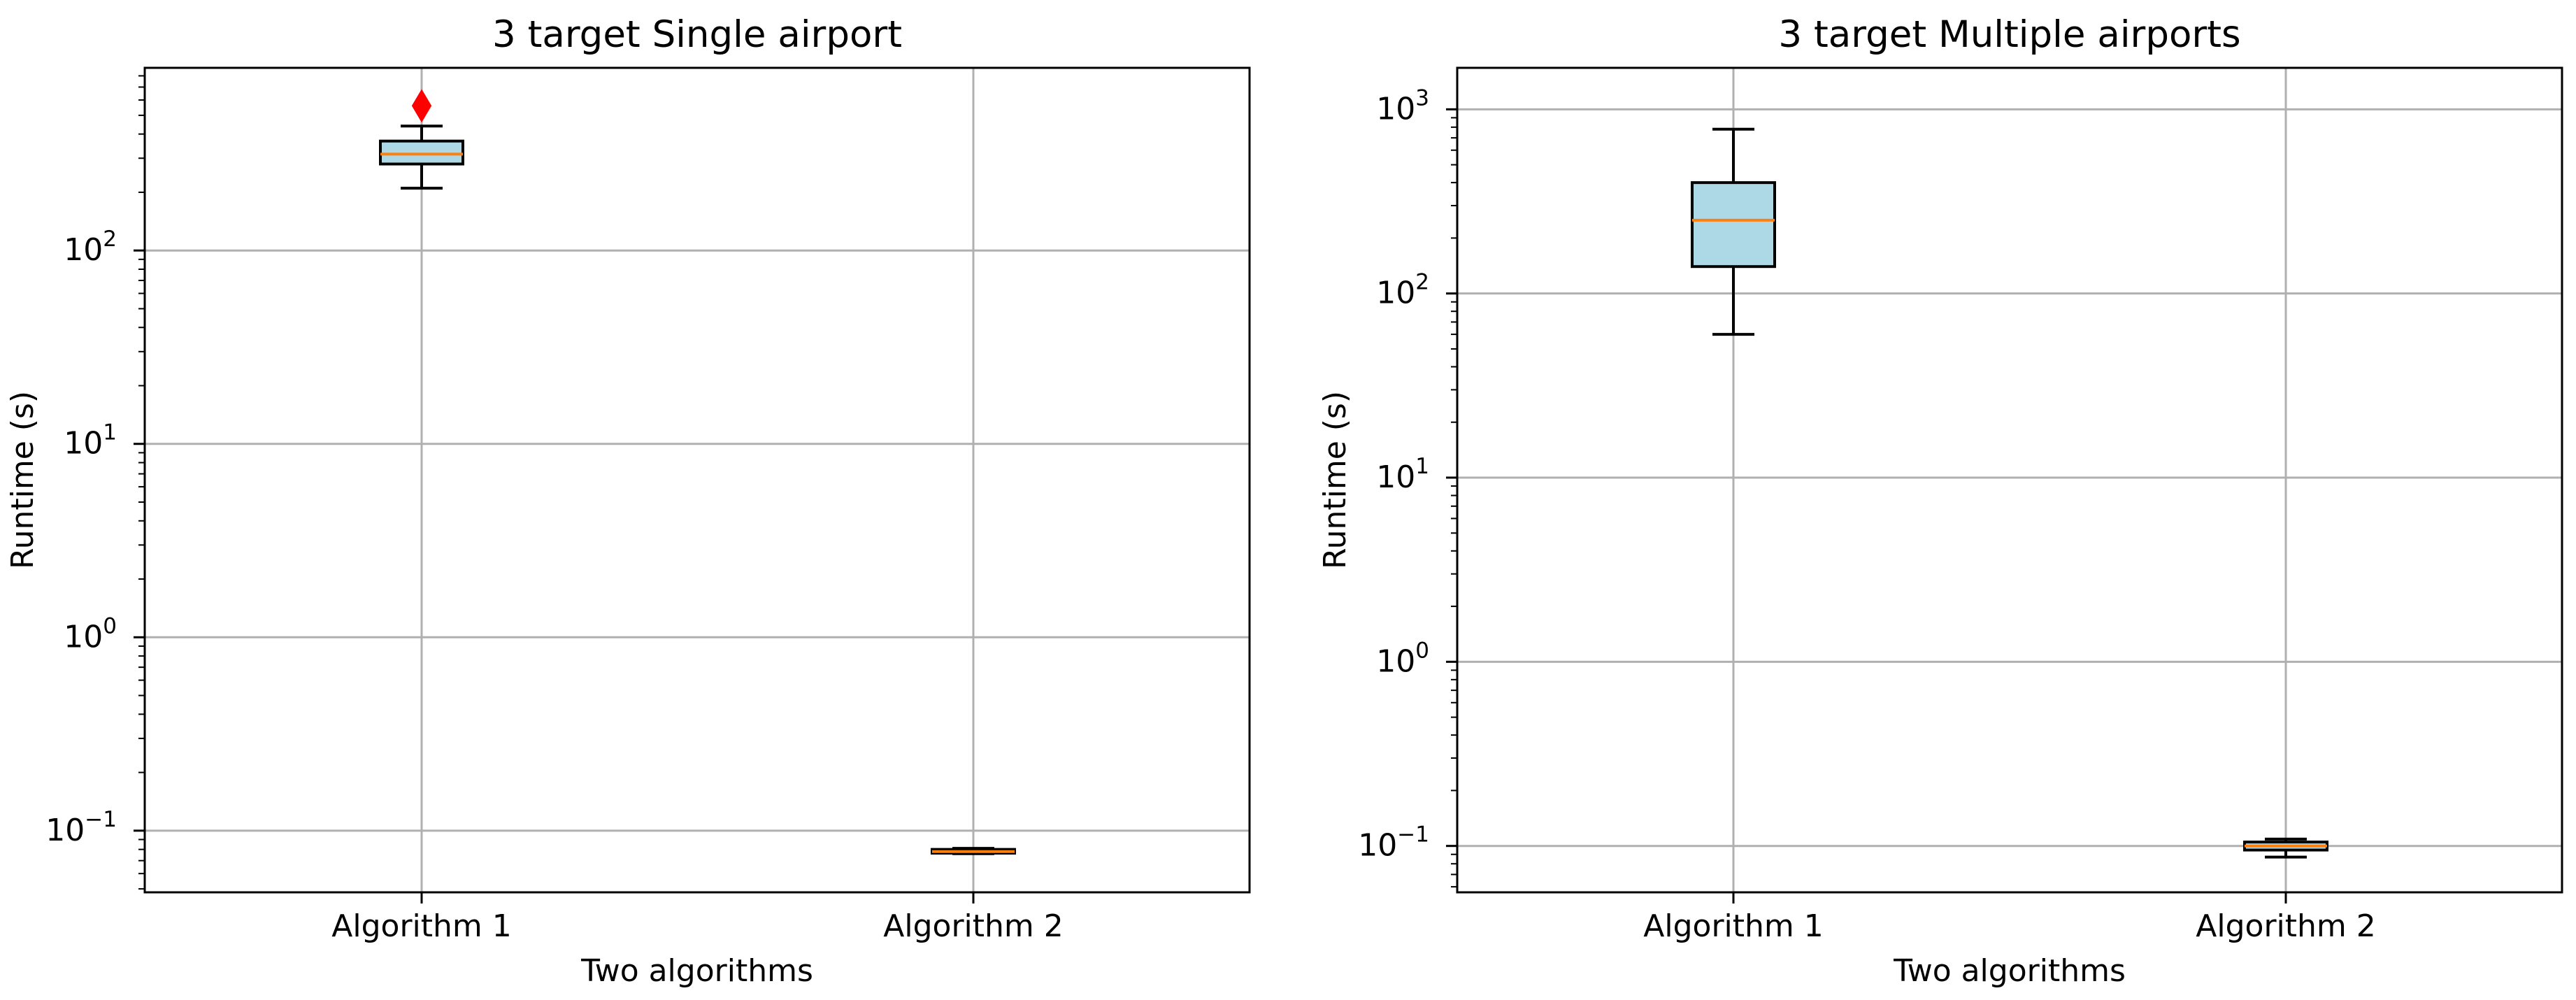 This screenshot has width=2576, height=1000. What do you see at coordinates (421, 106) in the screenshot?
I see `outlier-point` at bounding box center [421, 106].